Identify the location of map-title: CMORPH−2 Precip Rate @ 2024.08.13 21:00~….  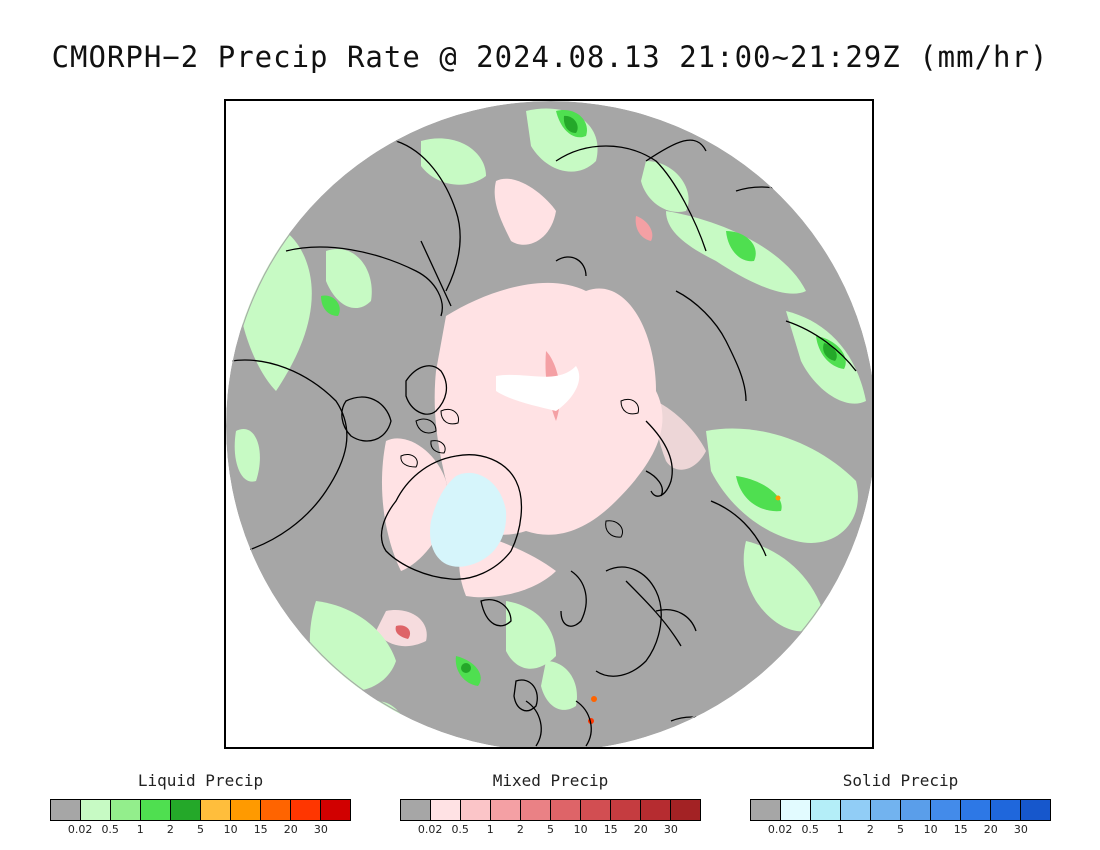
(550, 57).